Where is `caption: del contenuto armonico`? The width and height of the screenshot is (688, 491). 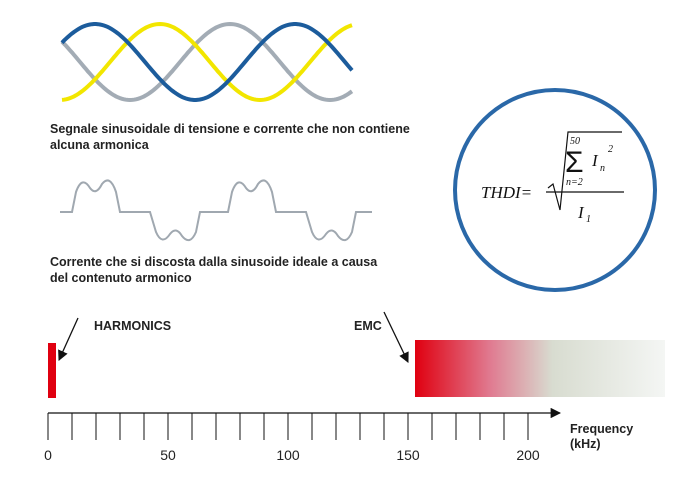
caption: del contenuto armonico is located at coordinates (121, 278).